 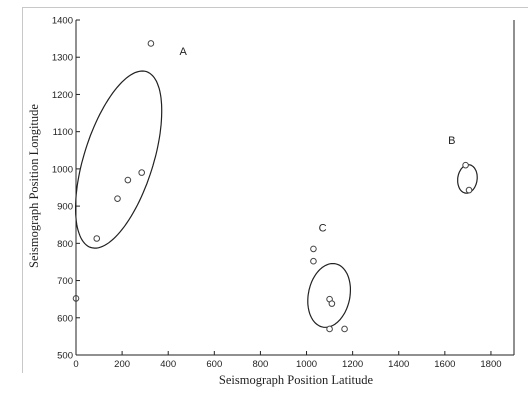 What do you see at coordinates (65, 318) in the screenshot?
I see `y-tick-label: 600` at bounding box center [65, 318].